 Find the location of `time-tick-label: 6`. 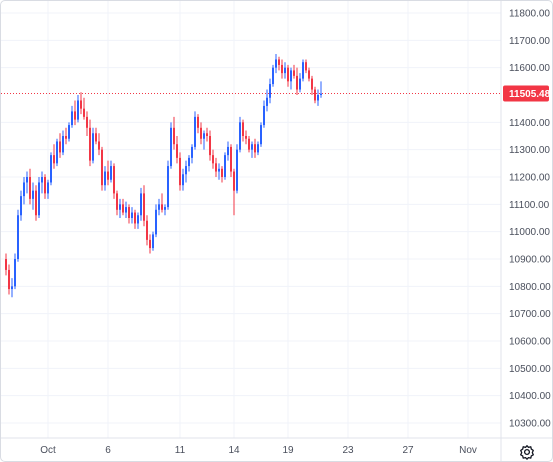

time-tick-label: 6 is located at coordinates (108, 450).